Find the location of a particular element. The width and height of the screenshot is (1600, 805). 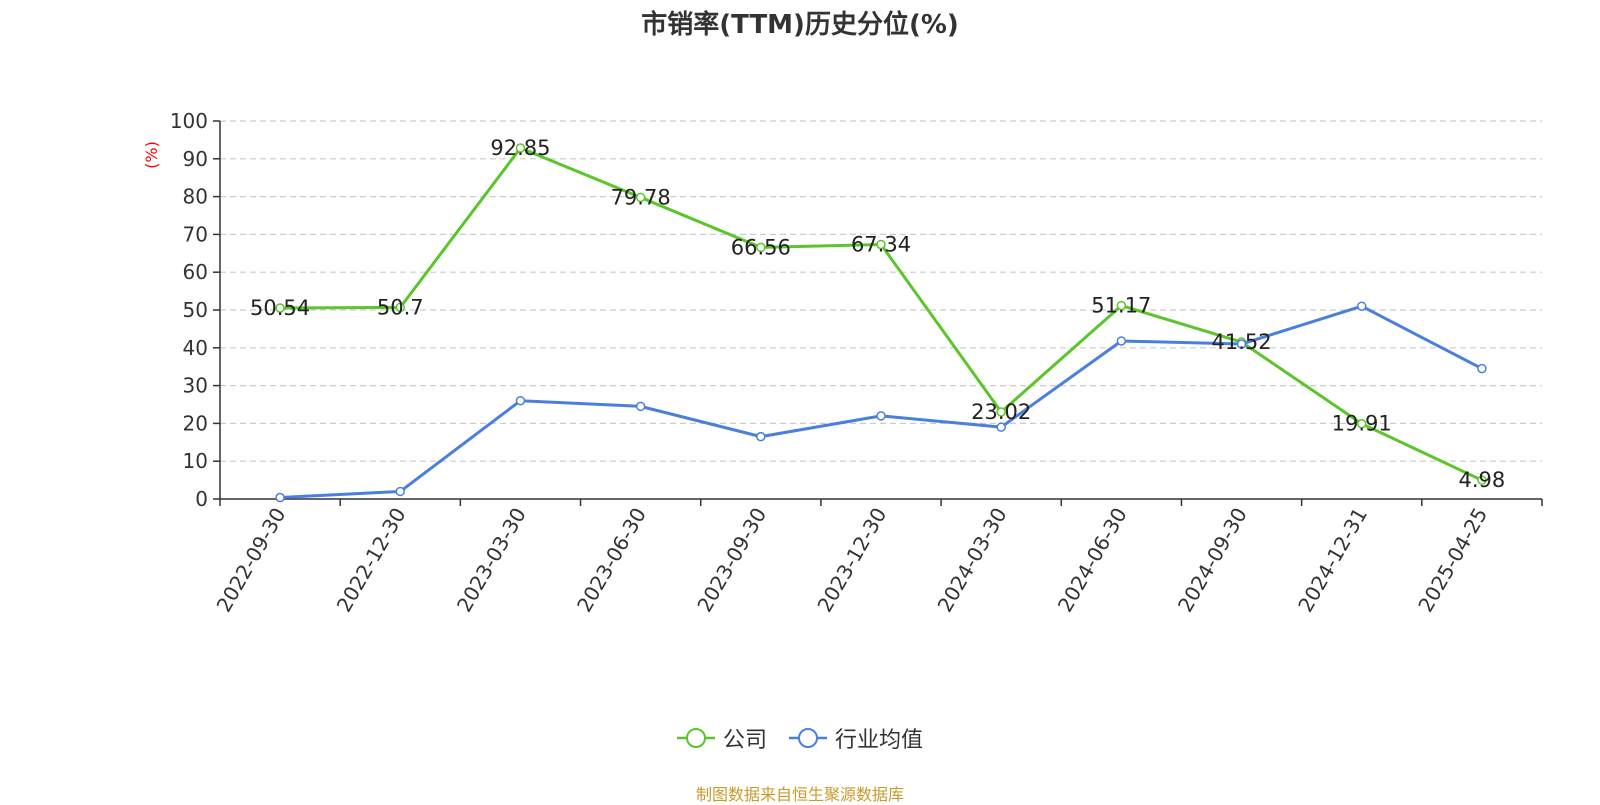

y-tick-label: 80 is located at coordinates (195, 197).